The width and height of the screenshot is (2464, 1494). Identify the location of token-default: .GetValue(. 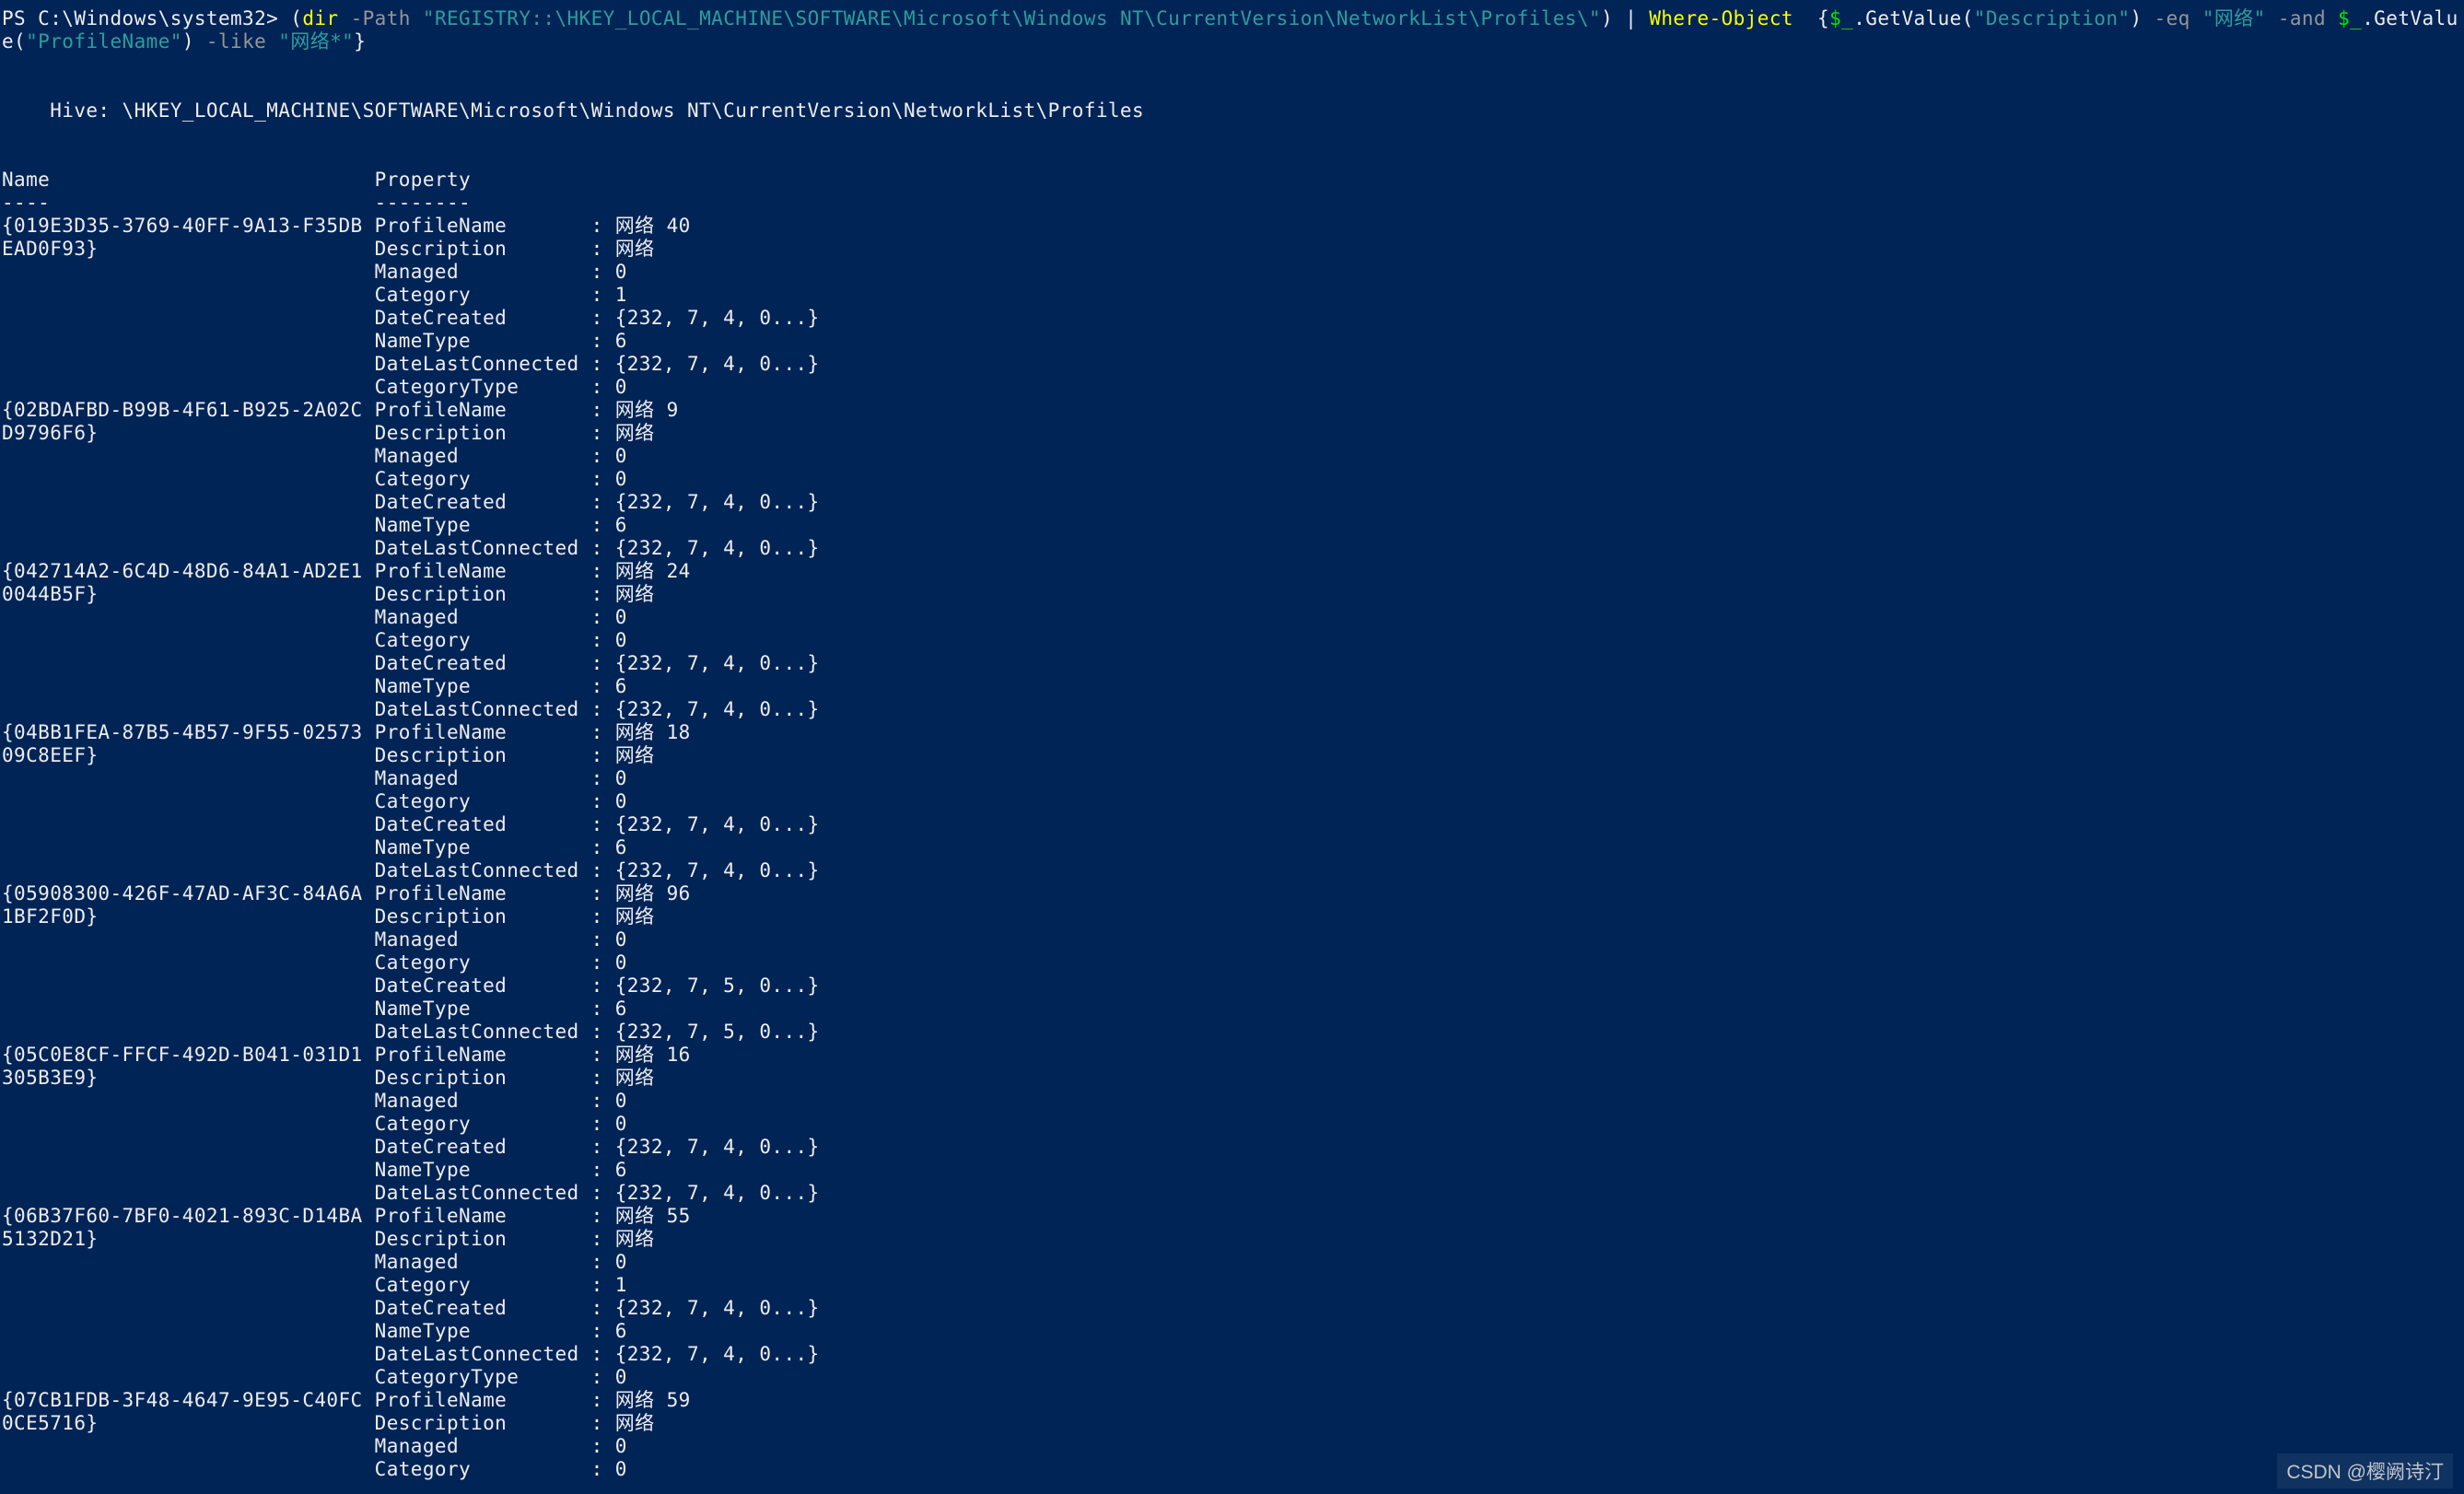
(1913, 18).